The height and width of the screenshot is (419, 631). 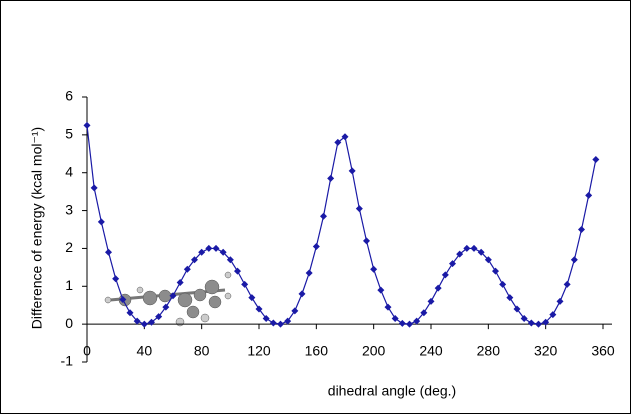 What do you see at coordinates (87, 351) in the screenshot?
I see `x-tick-label: 0` at bounding box center [87, 351].